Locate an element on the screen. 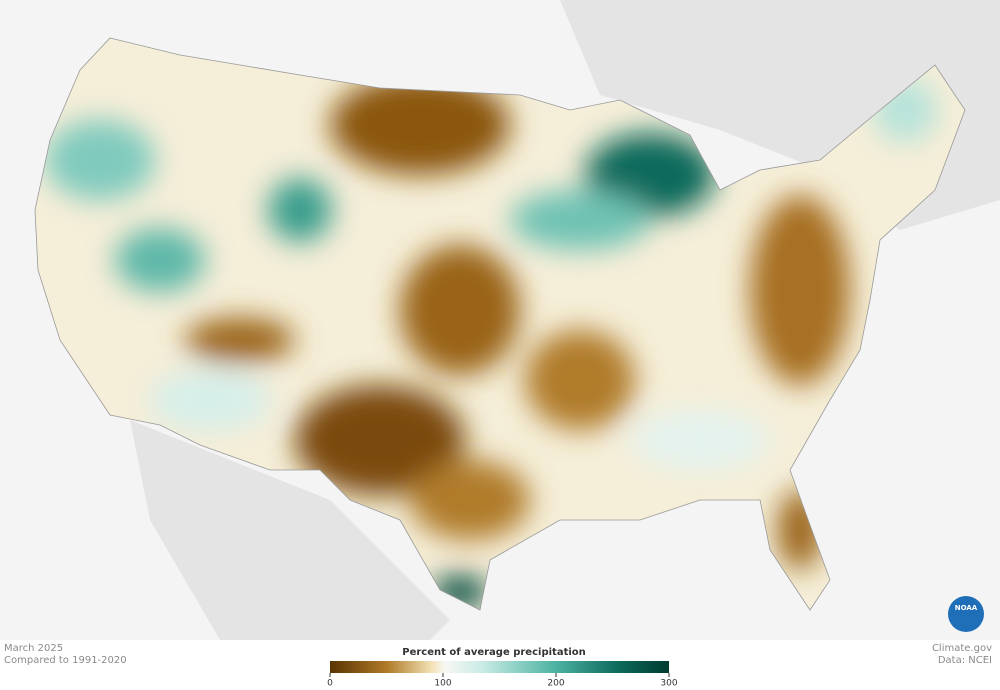 This screenshot has width=1000, height=690. colorbar is located at coordinates (499, 667).